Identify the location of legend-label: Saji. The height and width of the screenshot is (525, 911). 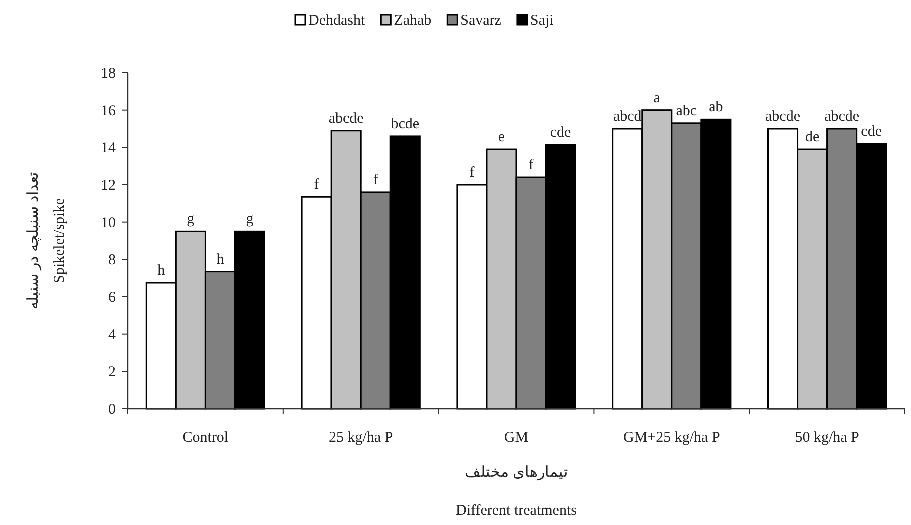
(542, 21).